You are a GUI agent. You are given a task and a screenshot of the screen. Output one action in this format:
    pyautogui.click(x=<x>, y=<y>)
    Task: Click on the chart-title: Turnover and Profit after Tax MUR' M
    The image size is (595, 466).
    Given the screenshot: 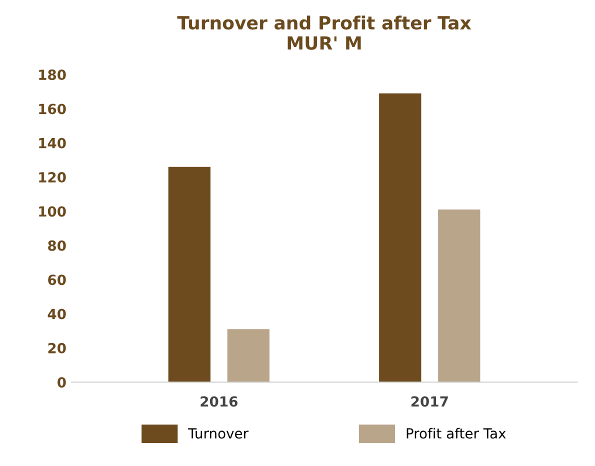 What is the action you would take?
    pyautogui.click(x=324, y=33)
    